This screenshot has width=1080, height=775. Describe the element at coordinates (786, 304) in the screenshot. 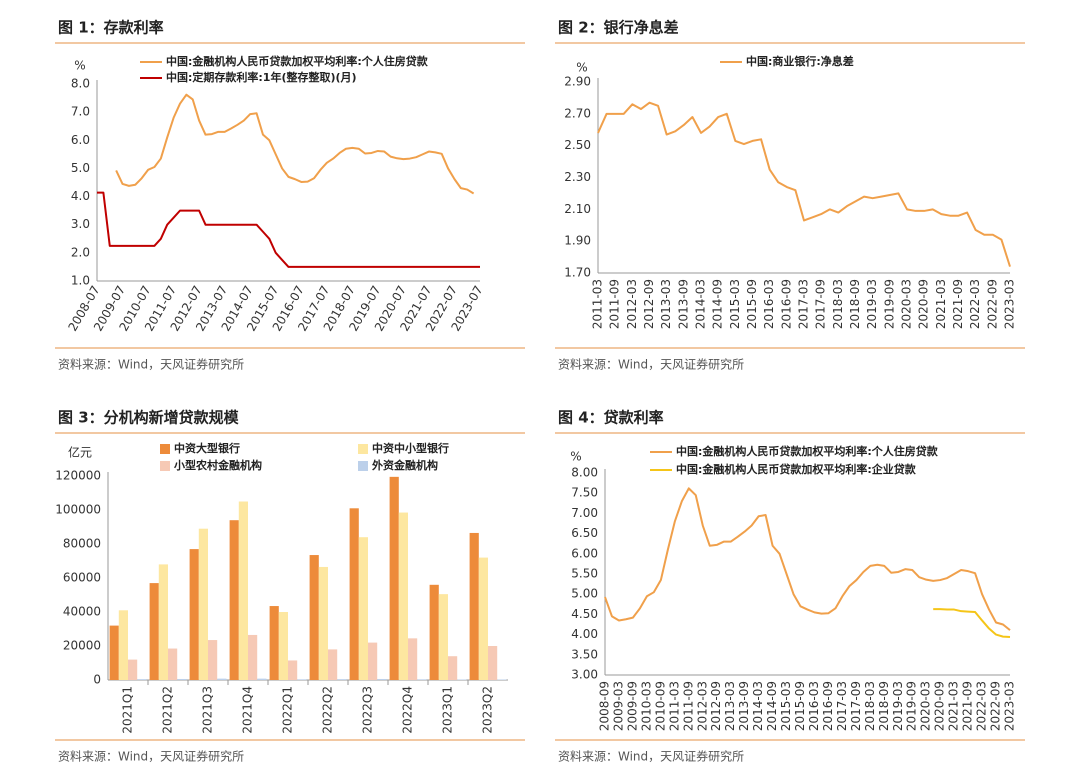

I see `x-tick-label: 2016-09` at that location.